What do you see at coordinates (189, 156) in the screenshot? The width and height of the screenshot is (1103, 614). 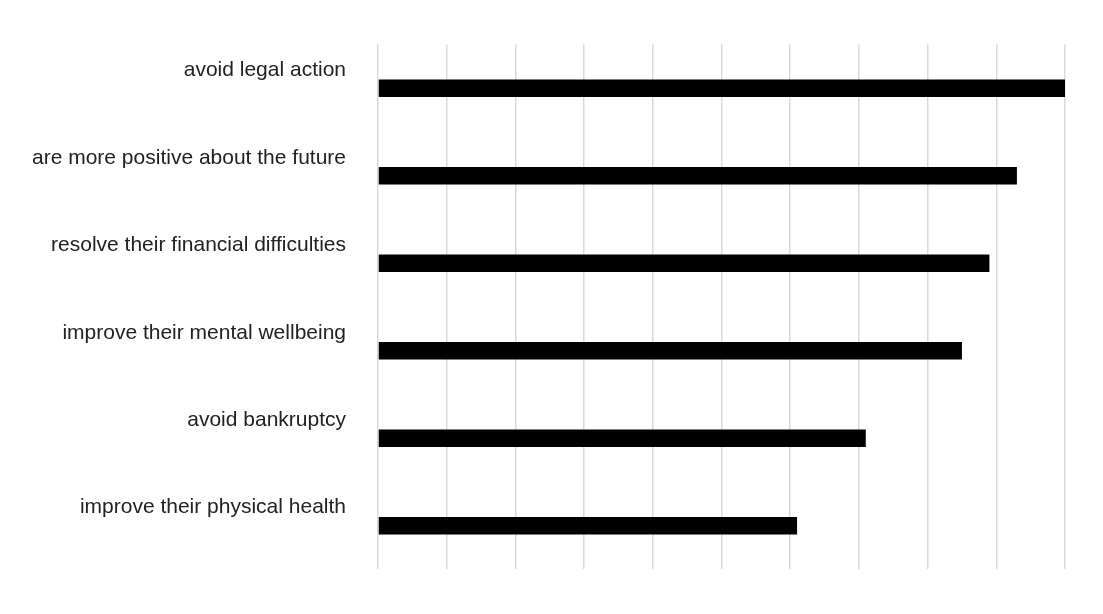 I see `y-tick-label: are more positive about the future` at bounding box center [189, 156].